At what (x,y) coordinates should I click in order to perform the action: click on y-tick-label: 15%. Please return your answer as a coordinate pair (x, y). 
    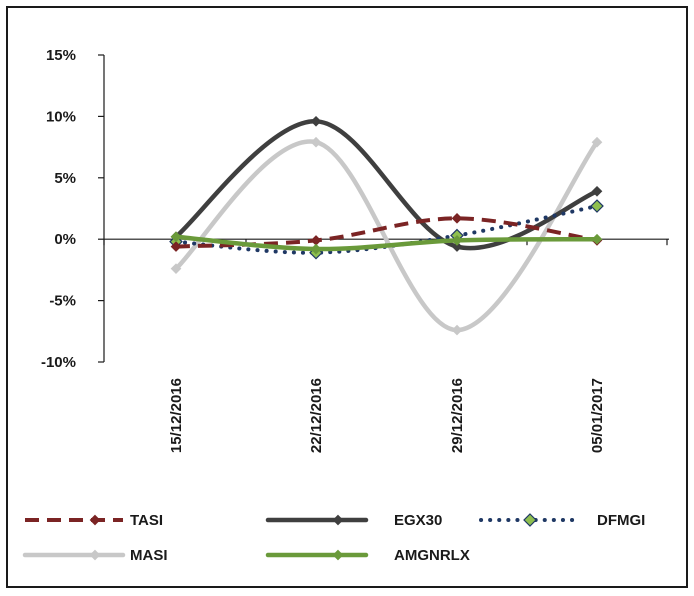
    Looking at the image, I should click on (61, 55).